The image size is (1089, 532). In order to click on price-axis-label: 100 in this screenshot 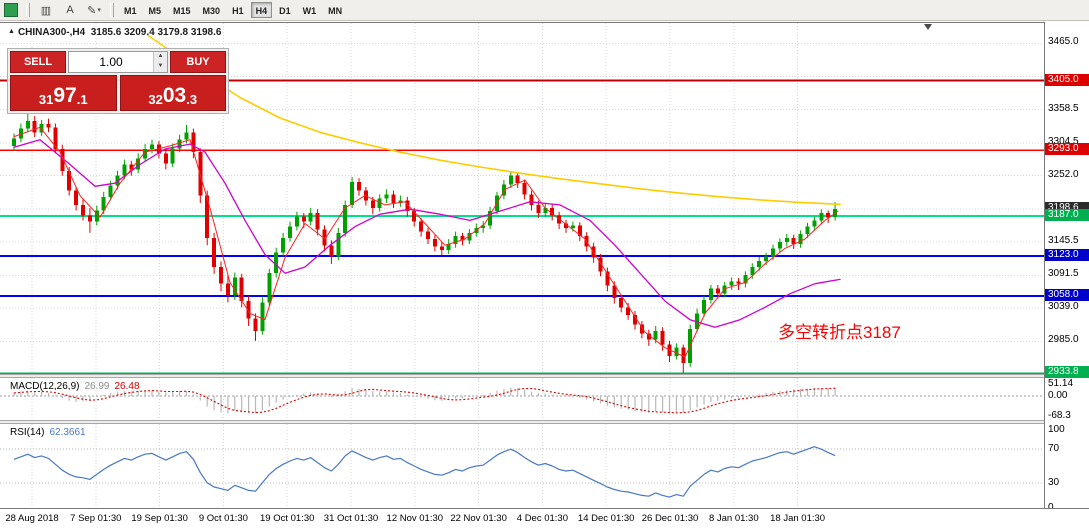, I will do `click(1056, 429)`.